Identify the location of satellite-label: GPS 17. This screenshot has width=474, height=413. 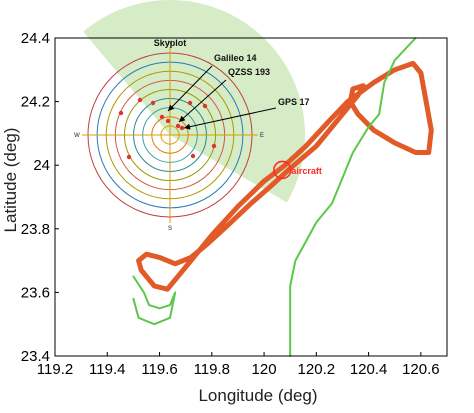
(294, 102).